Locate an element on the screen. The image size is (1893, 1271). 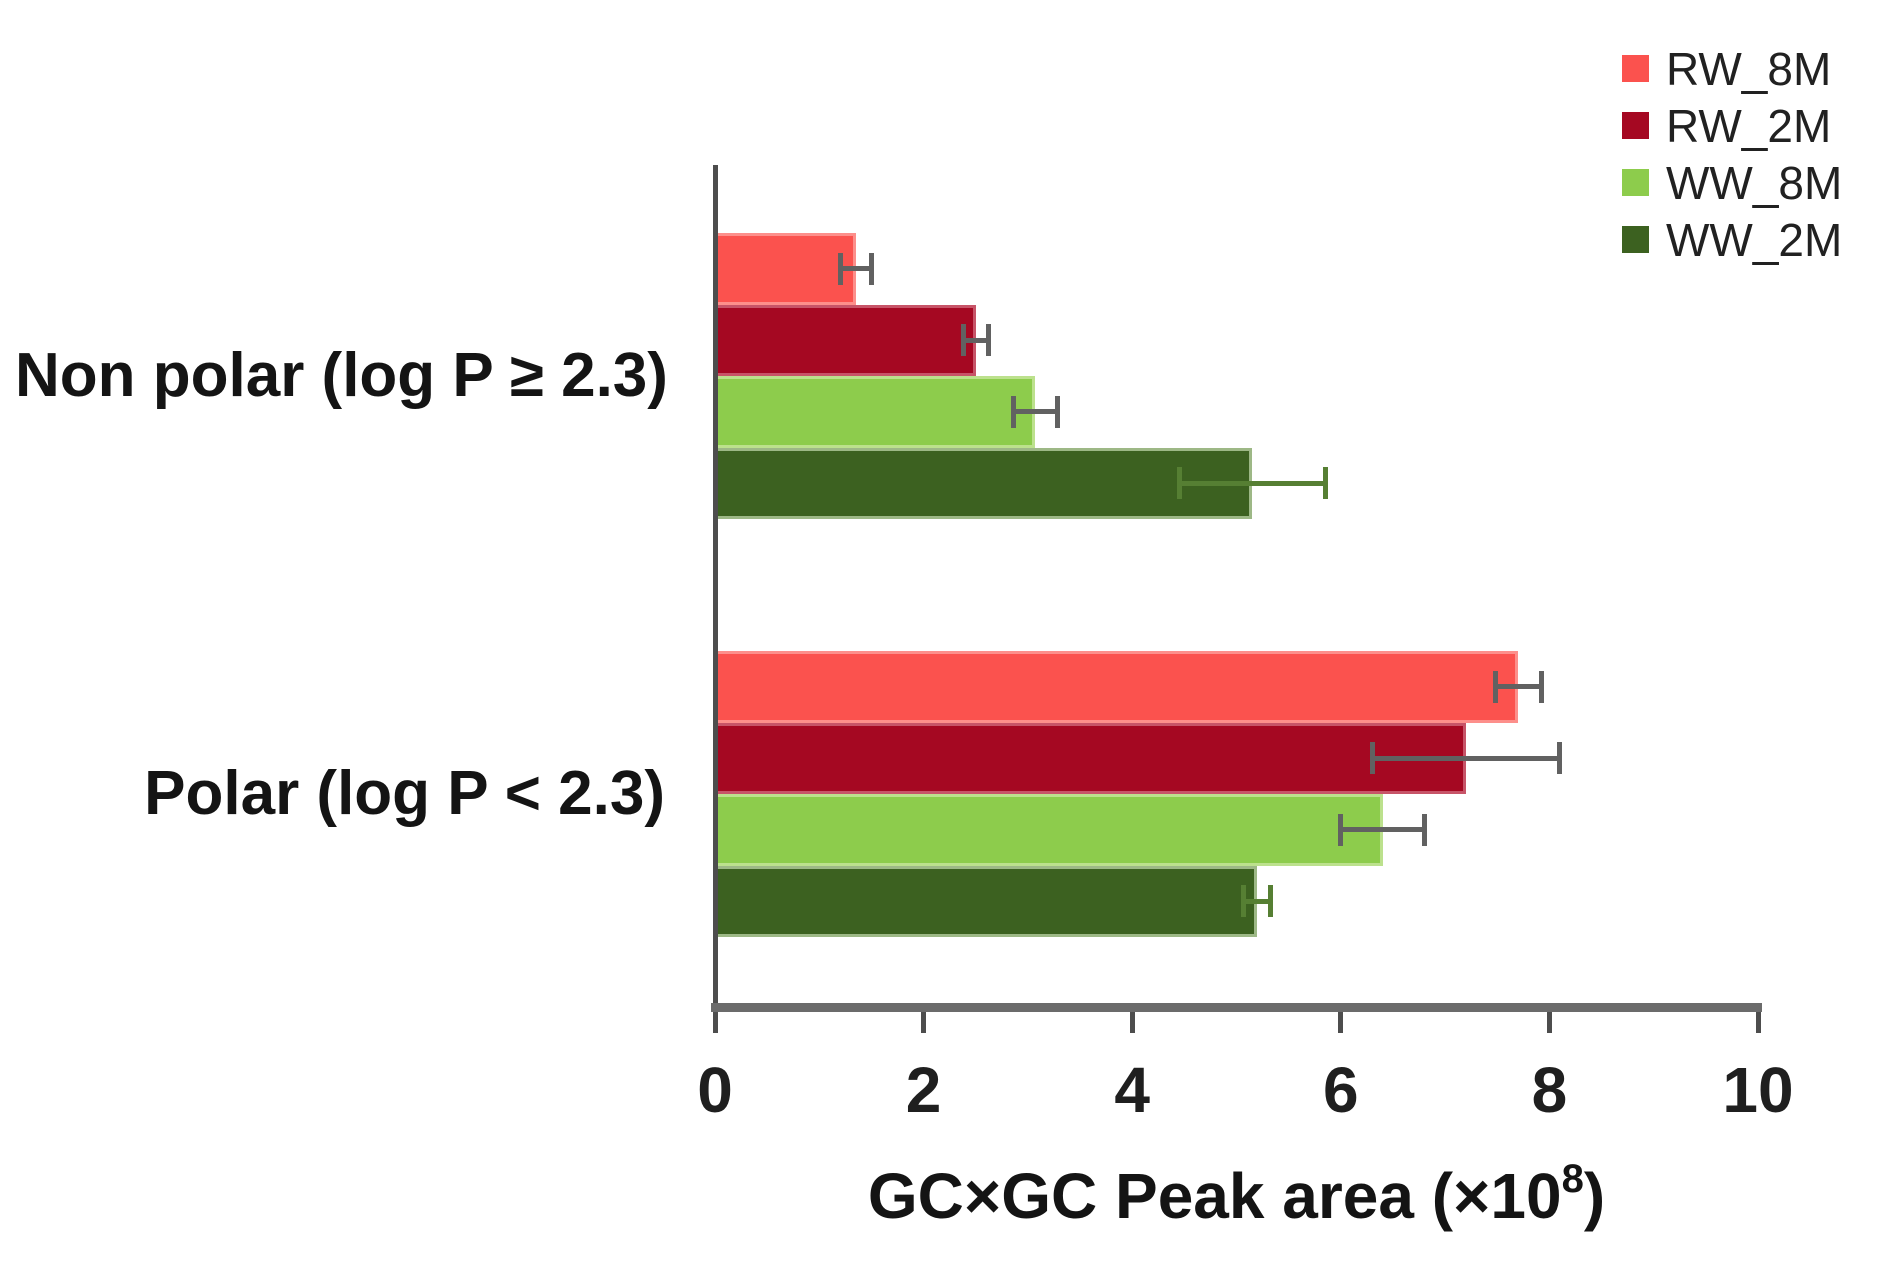
x-axis-title-close-paren: ) is located at coordinates (1594, 1196).